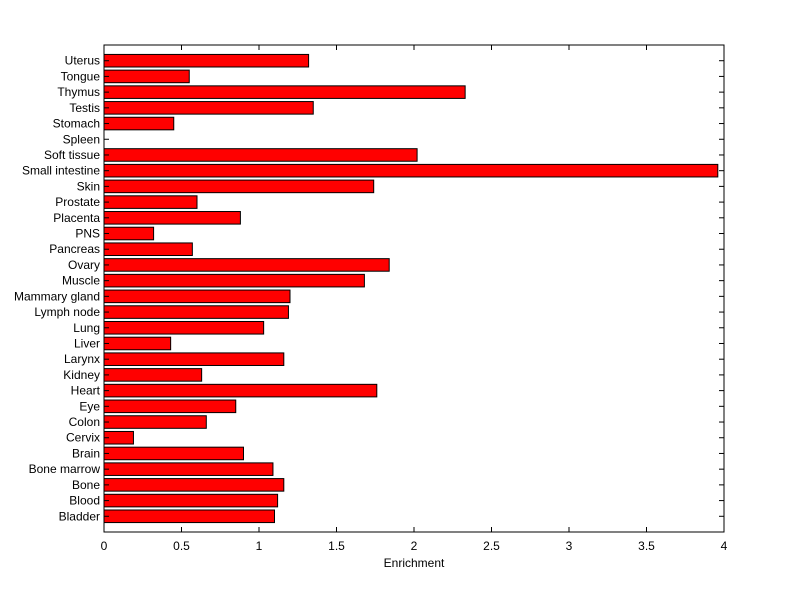  What do you see at coordinates (234, 280) in the screenshot?
I see `bar-muscle` at bounding box center [234, 280].